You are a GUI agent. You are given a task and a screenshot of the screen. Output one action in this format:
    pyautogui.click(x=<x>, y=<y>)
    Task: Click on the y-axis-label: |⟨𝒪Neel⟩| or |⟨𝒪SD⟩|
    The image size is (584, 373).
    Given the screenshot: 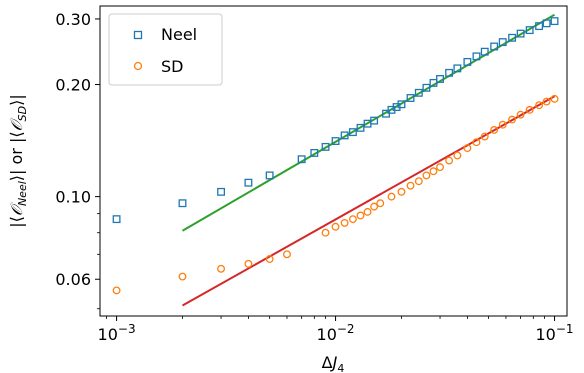 What is the action you would take?
    pyautogui.click(x=18, y=161)
    